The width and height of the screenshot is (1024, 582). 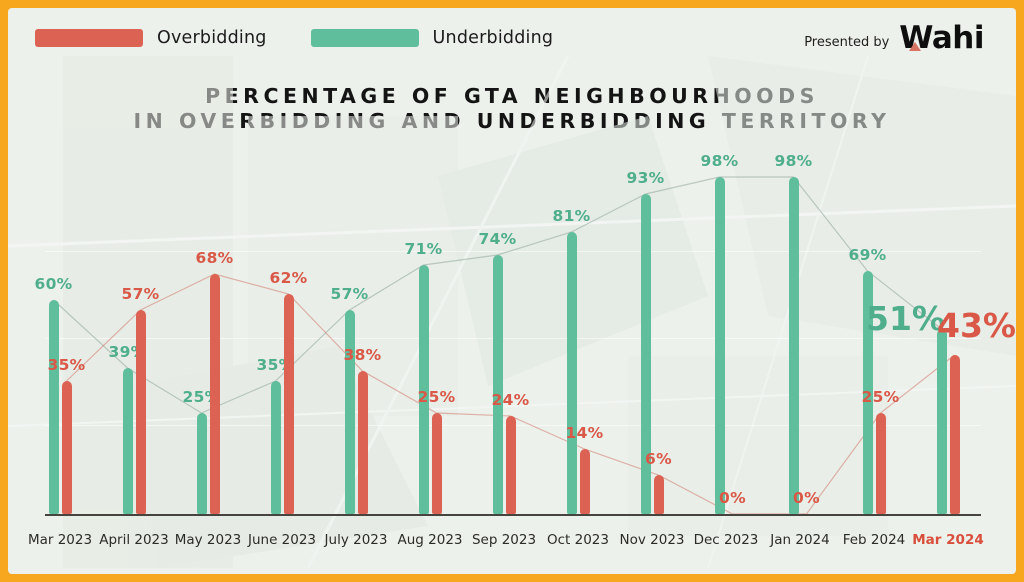 I want to click on value-label-overbidding: 35%, so click(x=66, y=365).